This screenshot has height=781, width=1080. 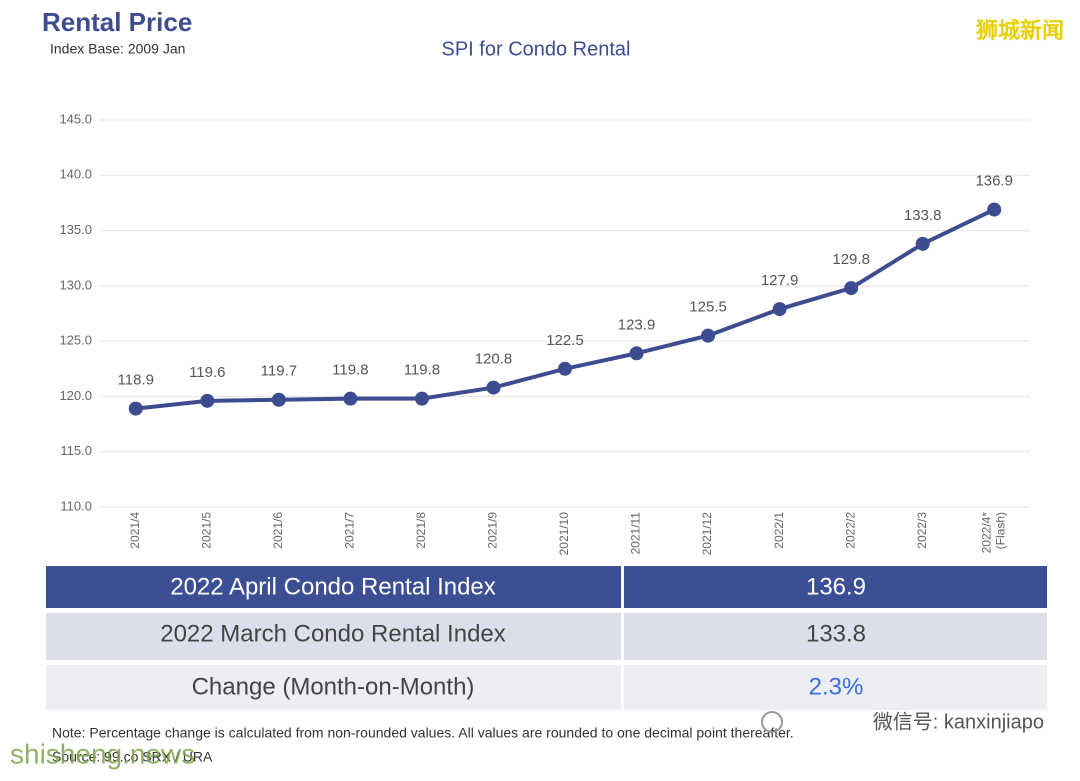 What do you see at coordinates (132, 757) in the screenshot?
I see `footer-source: Source: 99.co SRX / URA` at bounding box center [132, 757].